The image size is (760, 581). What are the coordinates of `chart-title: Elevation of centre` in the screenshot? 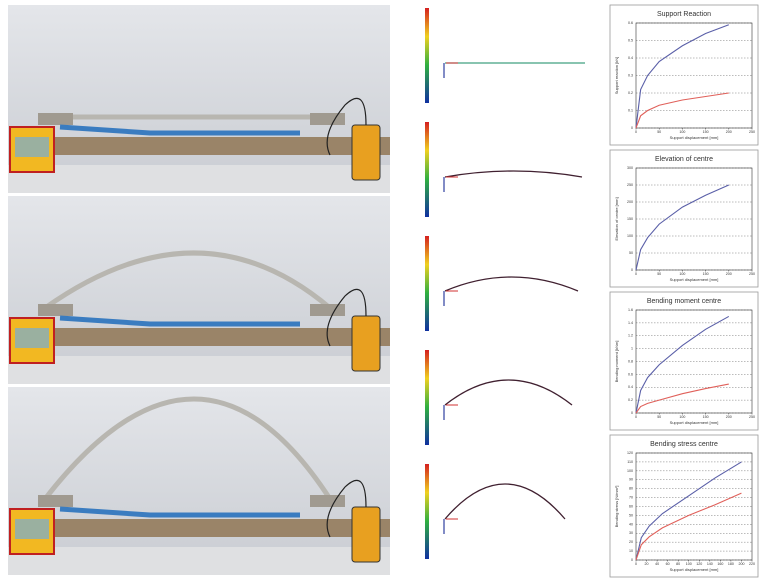 It's located at (684, 159).